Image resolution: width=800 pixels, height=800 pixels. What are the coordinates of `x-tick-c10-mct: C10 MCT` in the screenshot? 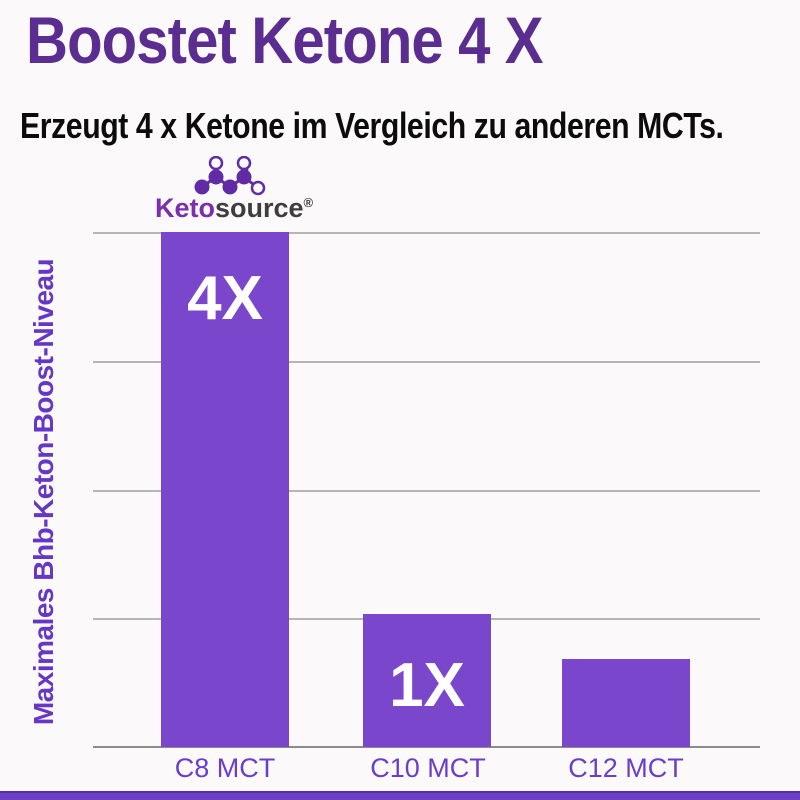 It's located at (428, 768).